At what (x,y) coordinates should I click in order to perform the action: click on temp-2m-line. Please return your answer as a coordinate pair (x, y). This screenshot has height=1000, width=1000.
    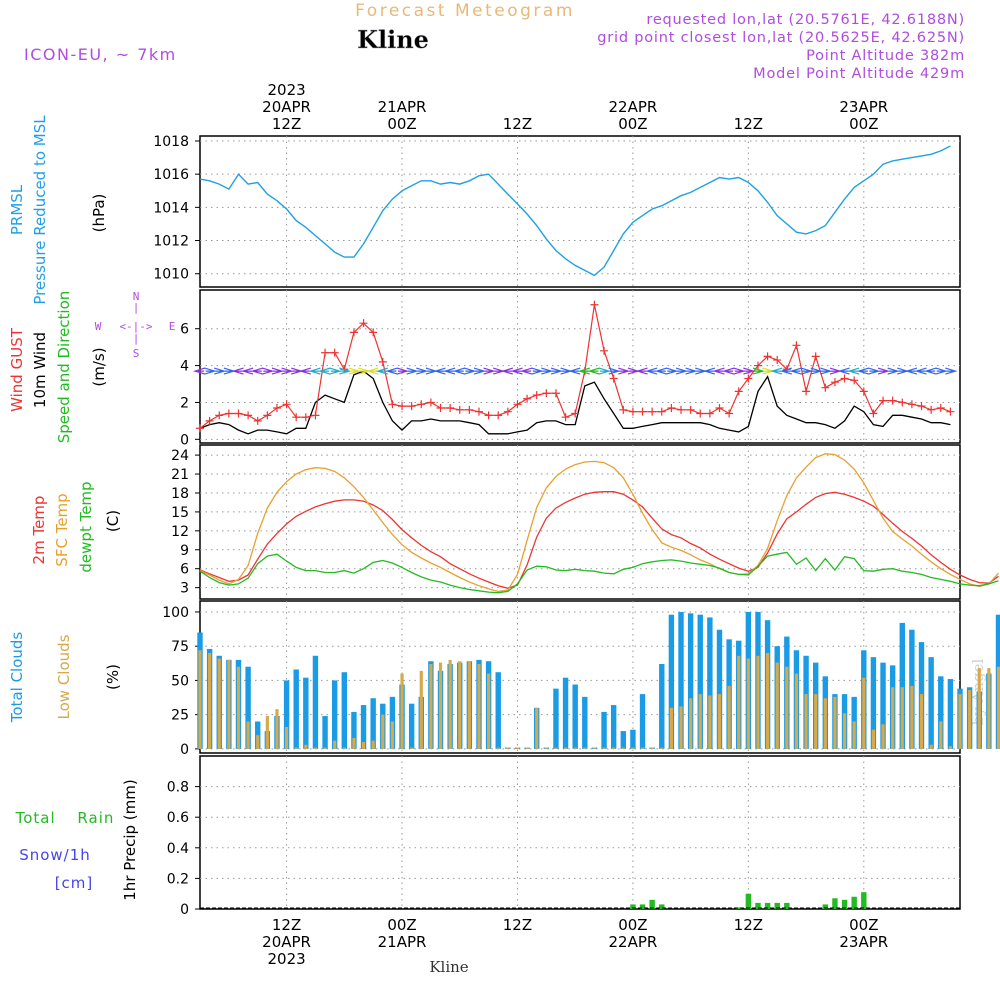
    Looking at the image, I should click on (599, 540).